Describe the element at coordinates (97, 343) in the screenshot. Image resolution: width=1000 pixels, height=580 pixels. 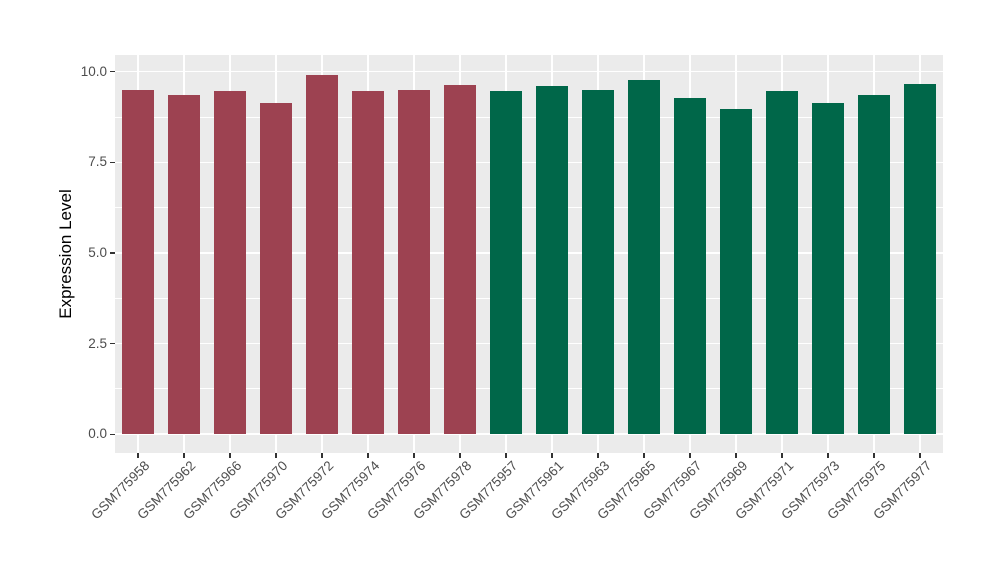
I see `y-tick-label: 2.5` at that location.